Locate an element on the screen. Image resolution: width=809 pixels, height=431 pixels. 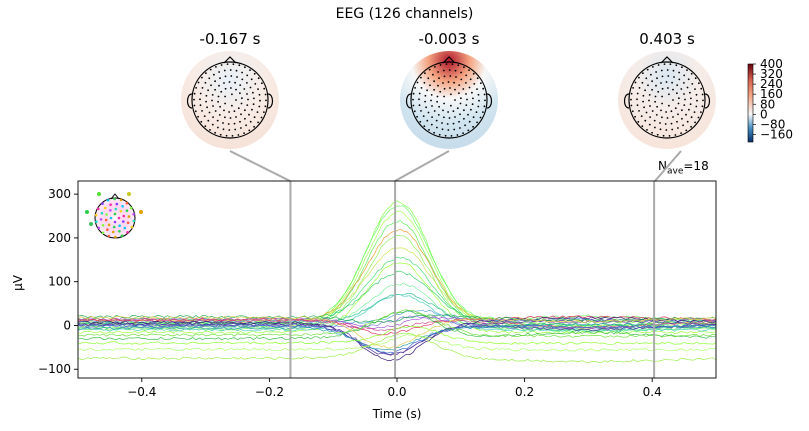
x-tick-label: 0.0 is located at coordinates (396, 392).